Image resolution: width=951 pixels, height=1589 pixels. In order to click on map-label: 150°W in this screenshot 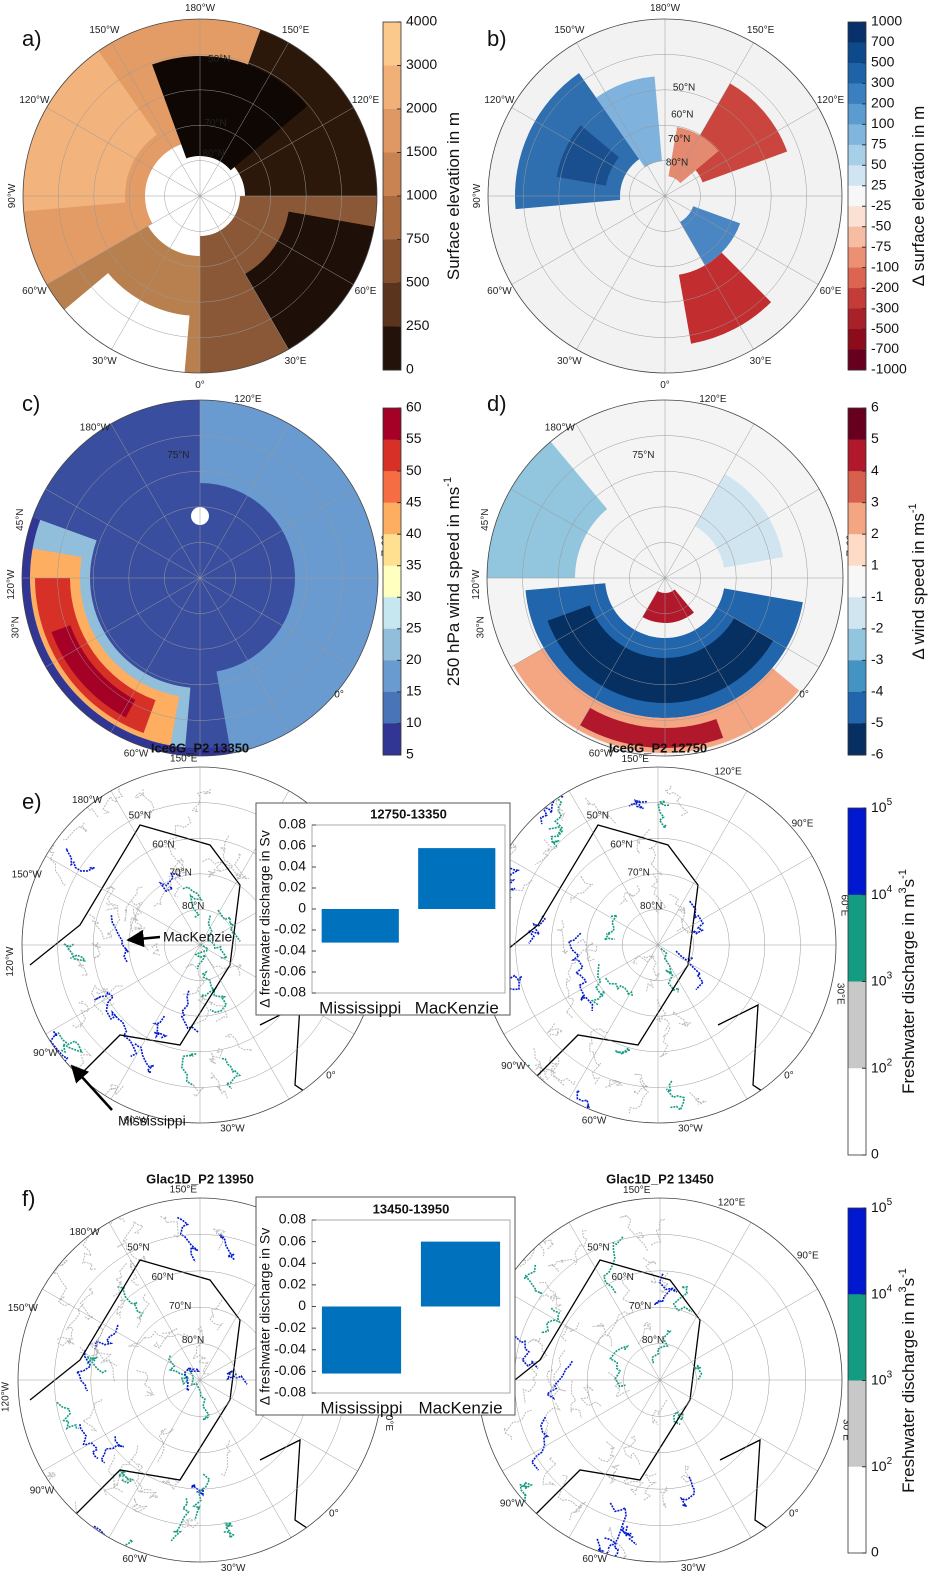, I will do `click(23, 1308)`.